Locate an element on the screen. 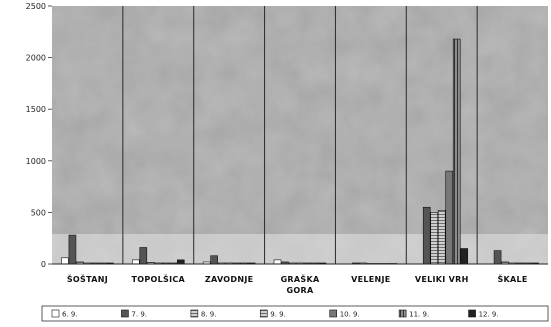  legend-label: 7. 9. is located at coordinates (139, 315).